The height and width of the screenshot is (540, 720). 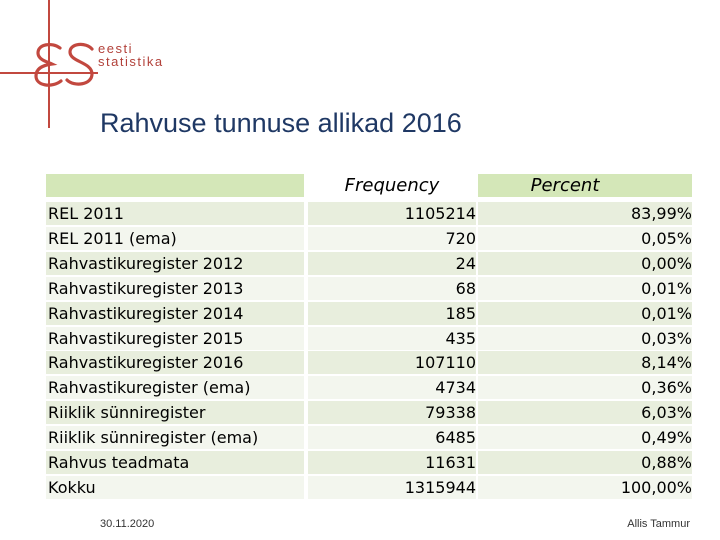 What do you see at coordinates (392, 185) in the screenshot?
I see `header-frequency: Frequency` at bounding box center [392, 185].